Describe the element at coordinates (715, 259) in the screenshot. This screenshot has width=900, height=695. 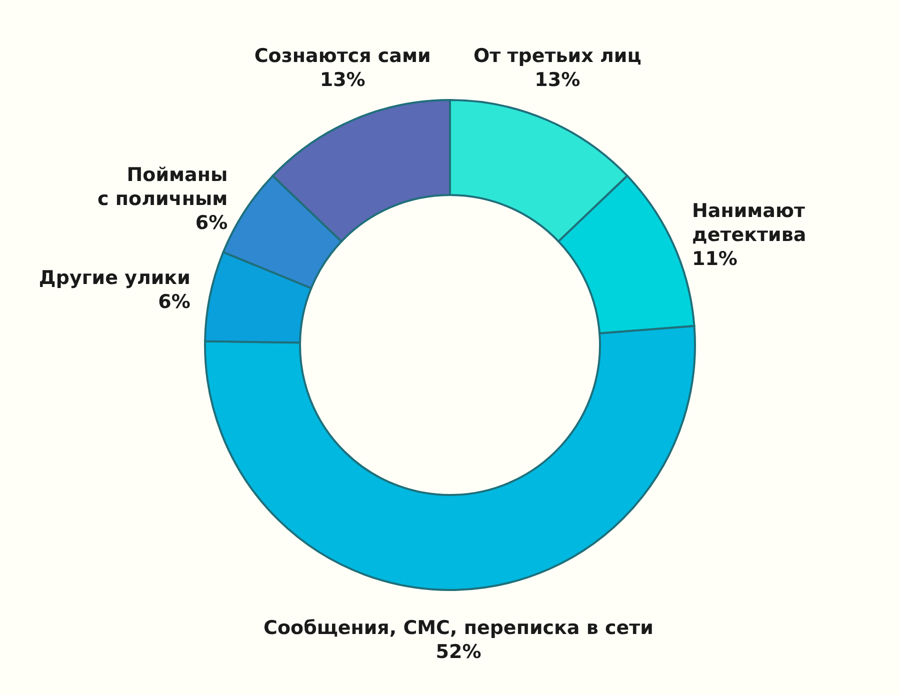
I see `data-label: 11%` at that location.